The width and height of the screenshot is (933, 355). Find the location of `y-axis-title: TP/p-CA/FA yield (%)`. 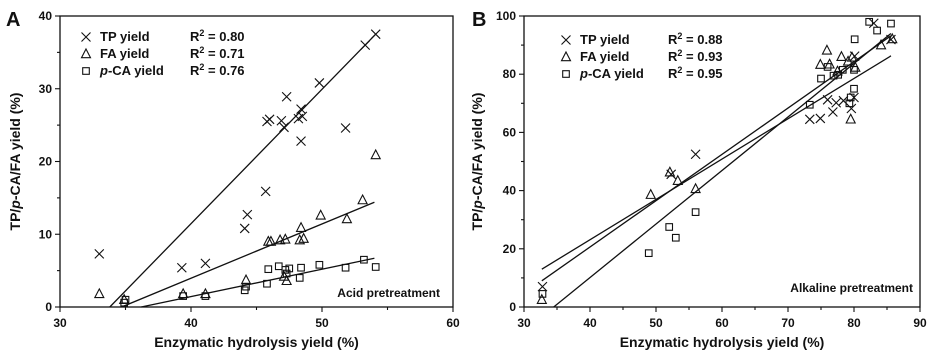

y-axis-title: TP/p-CA/FA yield (%) is located at coordinates (15, 162).